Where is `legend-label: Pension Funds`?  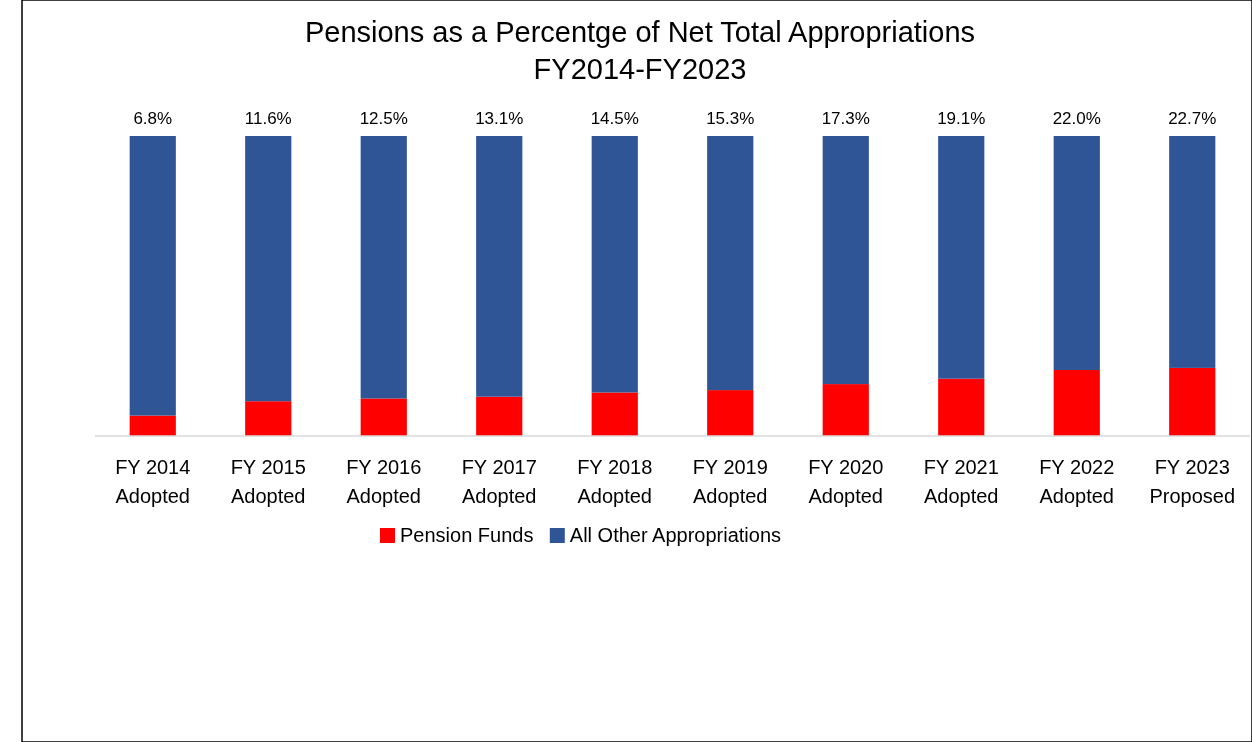 legend-label: Pension Funds is located at coordinates (467, 535).